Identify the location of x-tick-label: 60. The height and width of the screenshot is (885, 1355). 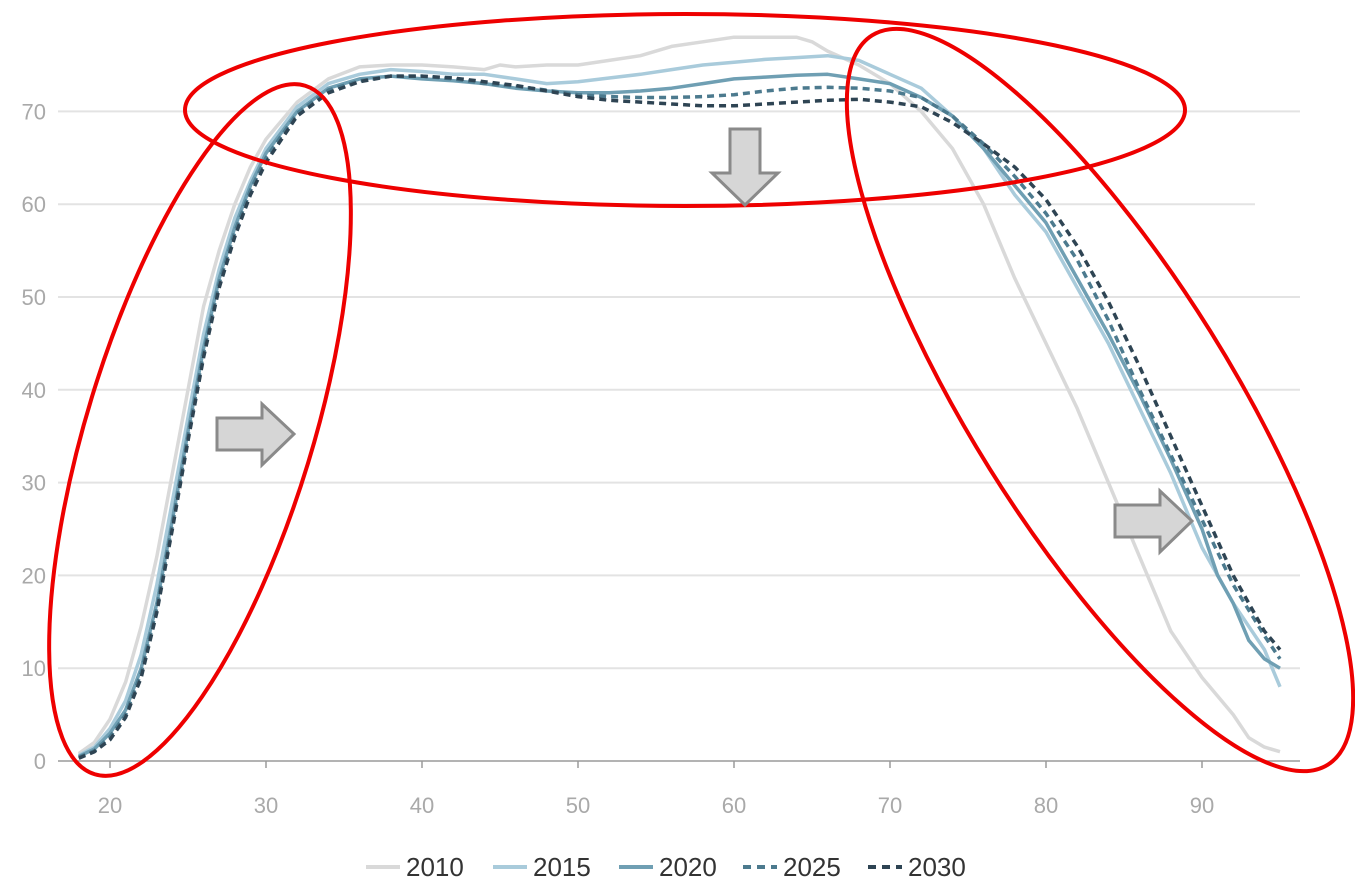
(734, 805).